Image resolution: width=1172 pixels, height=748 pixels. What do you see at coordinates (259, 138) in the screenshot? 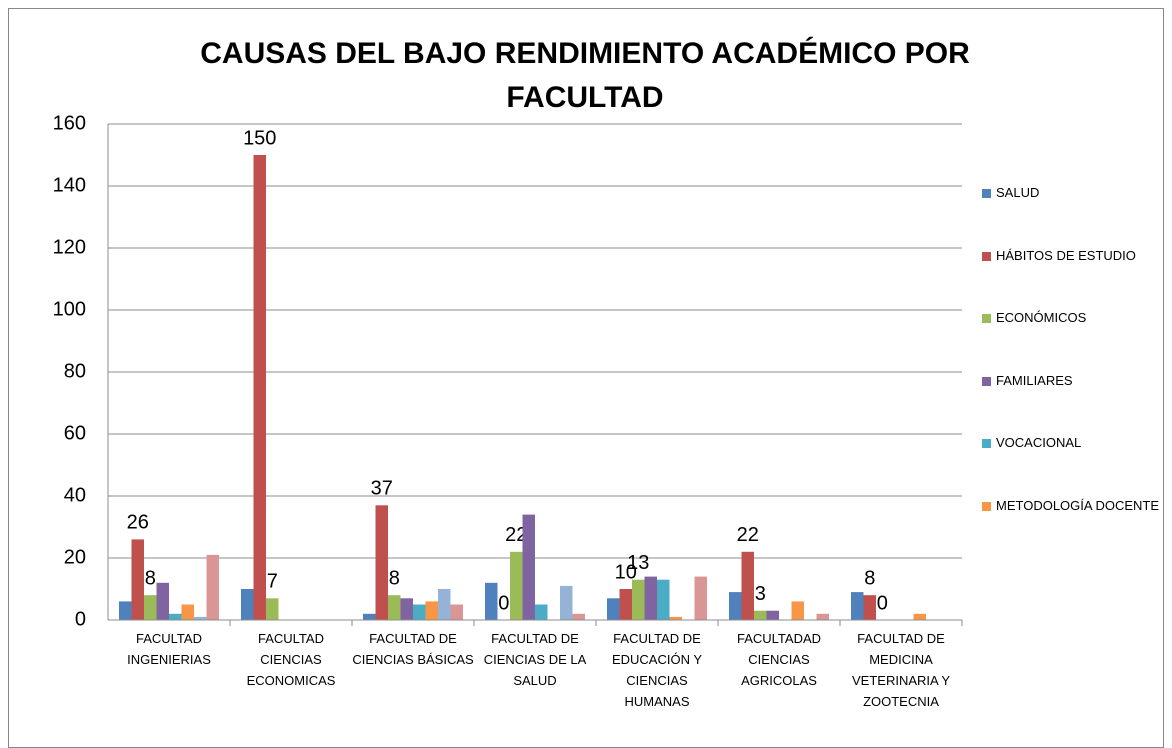
I see `data-label: 150` at bounding box center [259, 138].